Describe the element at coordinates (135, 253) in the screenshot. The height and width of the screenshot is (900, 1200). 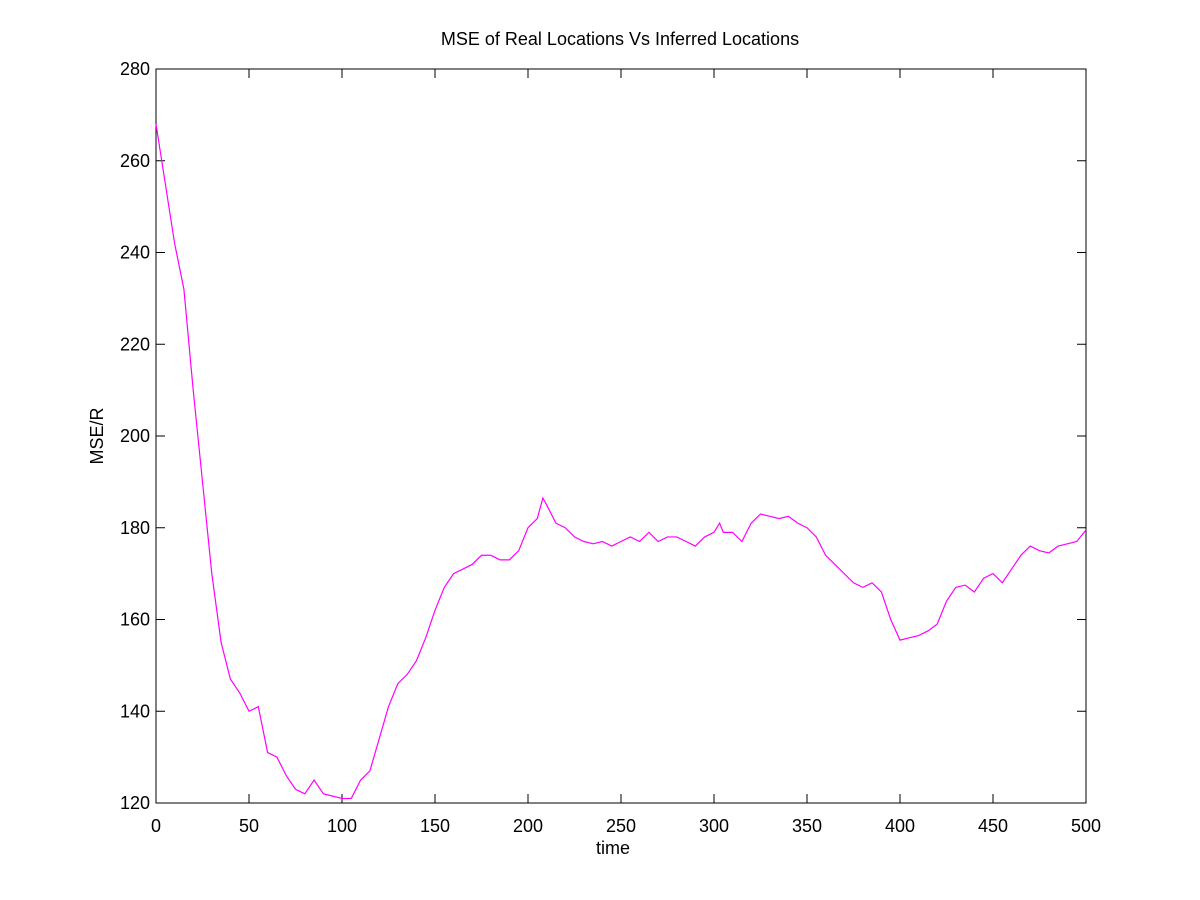
I see `y-tick-label: 240` at that location.